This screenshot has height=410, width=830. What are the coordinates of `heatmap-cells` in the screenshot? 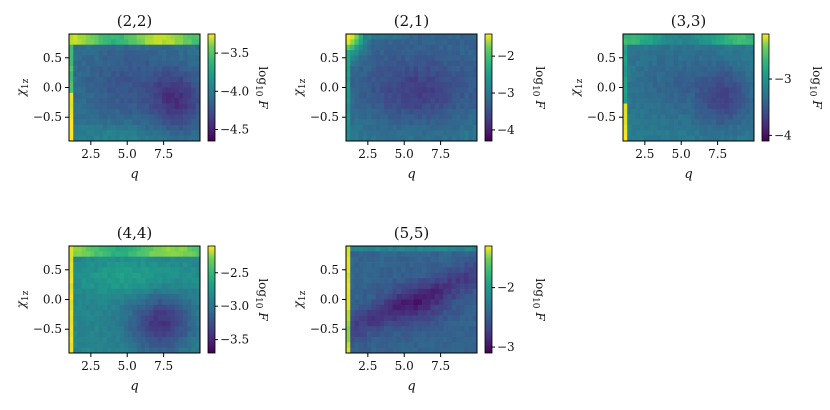 It's located at (412, 300).